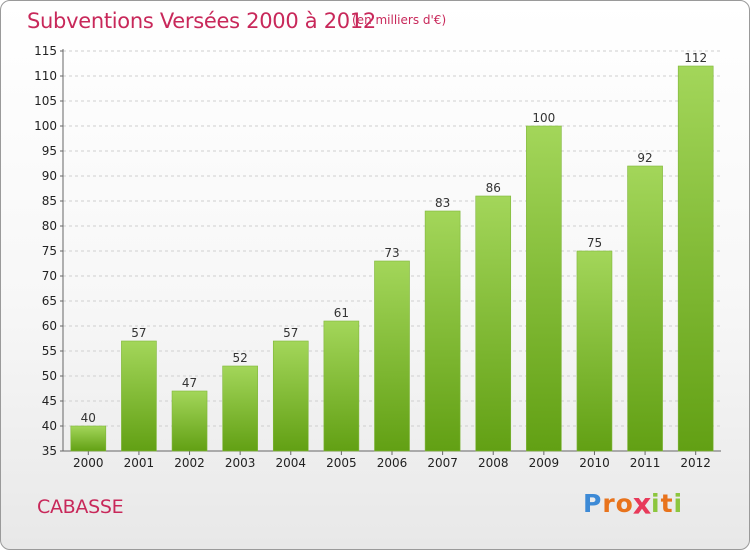 Image resolution: width=750 pixels, height=550 pixels. What do you see at coordinates (493, 323) in the screenshot?
I see `bar-2008` at bounding box center [493, 323].